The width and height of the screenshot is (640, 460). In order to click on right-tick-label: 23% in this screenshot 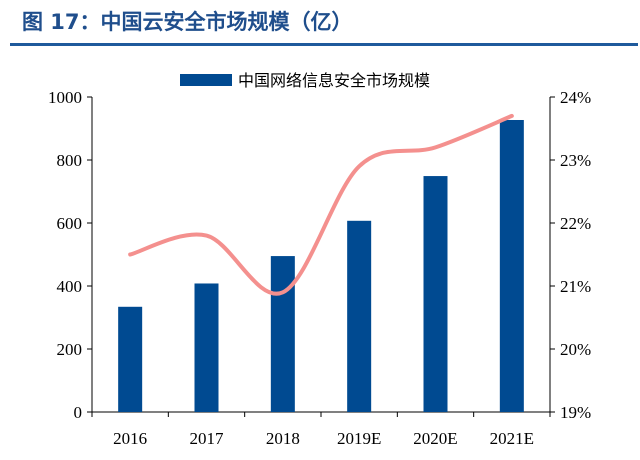, I will do `click(575, 160)`.